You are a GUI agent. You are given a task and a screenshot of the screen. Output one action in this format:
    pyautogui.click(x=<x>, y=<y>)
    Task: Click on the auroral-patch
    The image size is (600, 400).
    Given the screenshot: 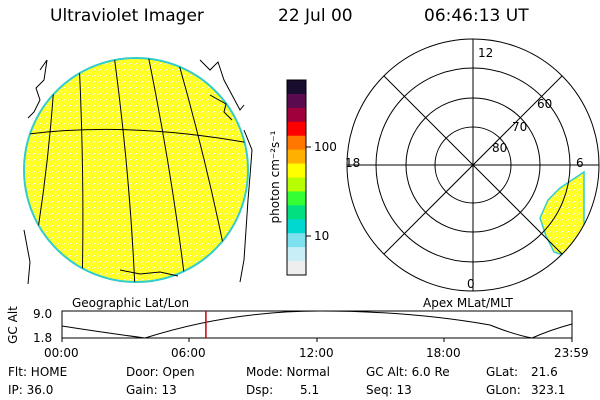 What is the action you would take?
    pyautogui.click(x=562, y=213)
    